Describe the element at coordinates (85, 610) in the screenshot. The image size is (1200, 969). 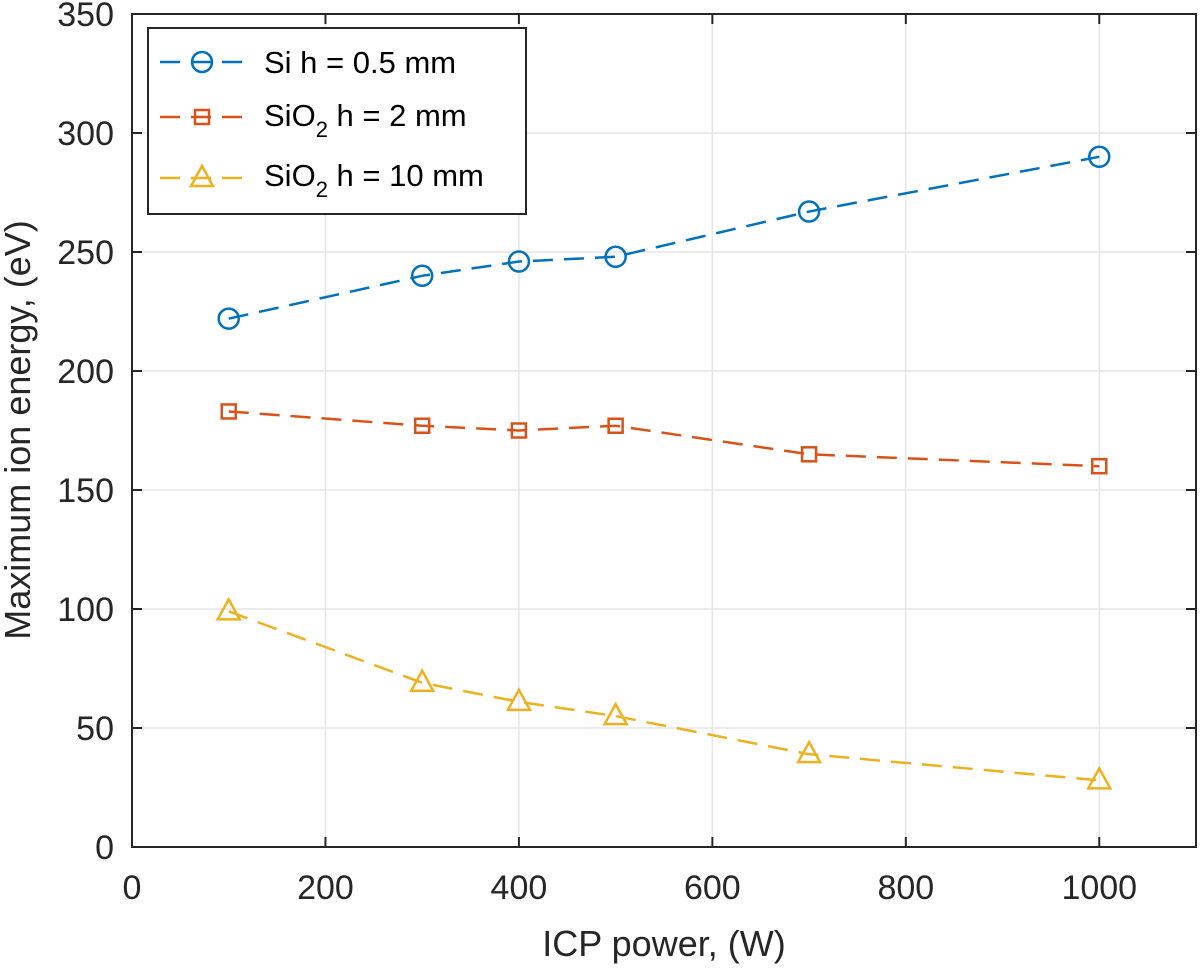
I see `y-tick-label: 100` at that location.